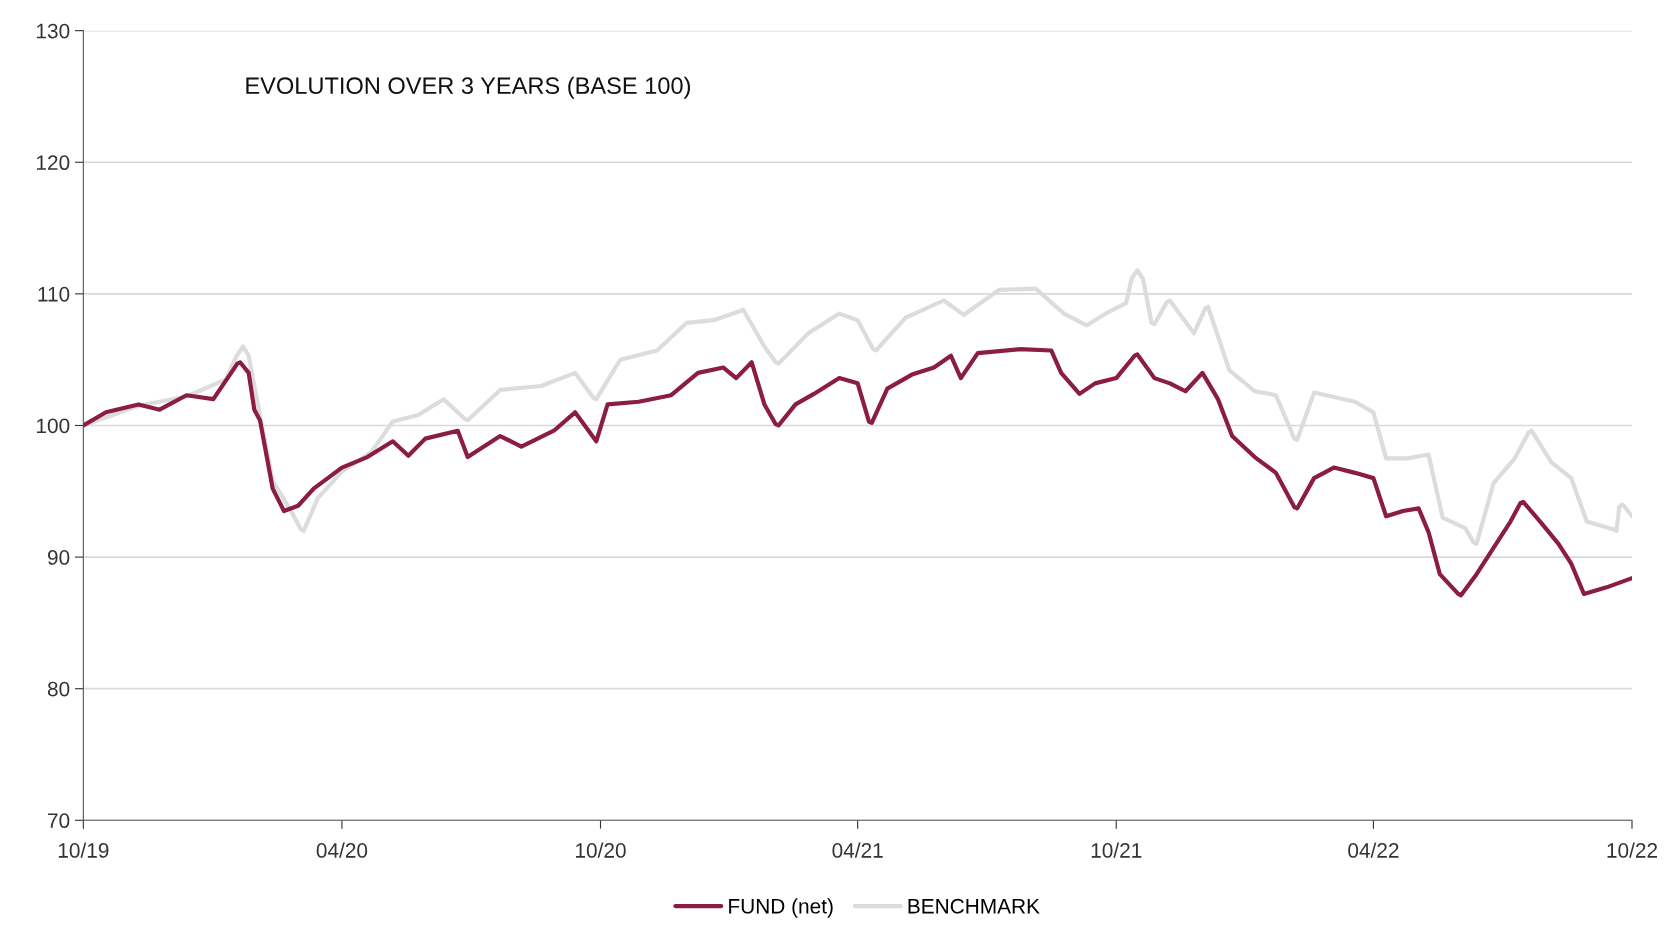 Image resolution: width=1667 pixels, height=929 pixels. What do you see at coordinates (781, 908) in the screenshot?
I see `legend-label: FUND (net)` at bounding box center [781, 908].